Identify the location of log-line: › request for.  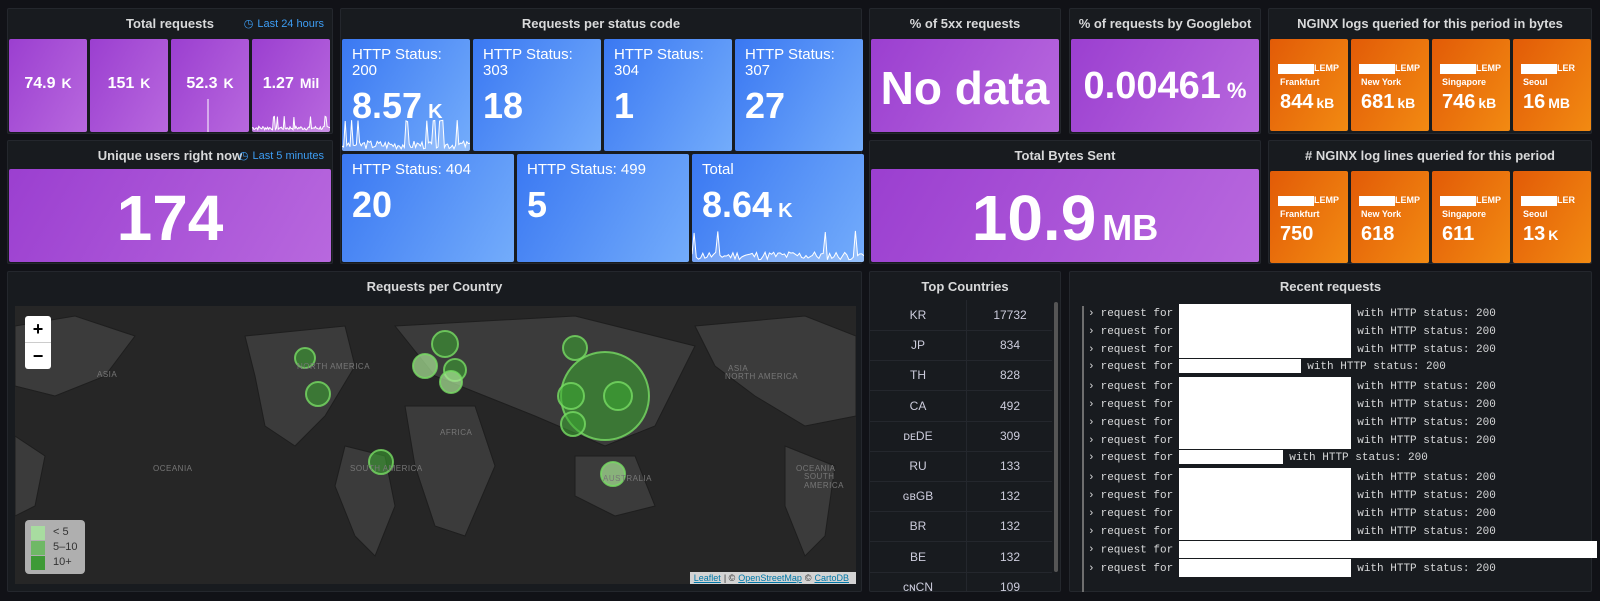
(1344, 549).